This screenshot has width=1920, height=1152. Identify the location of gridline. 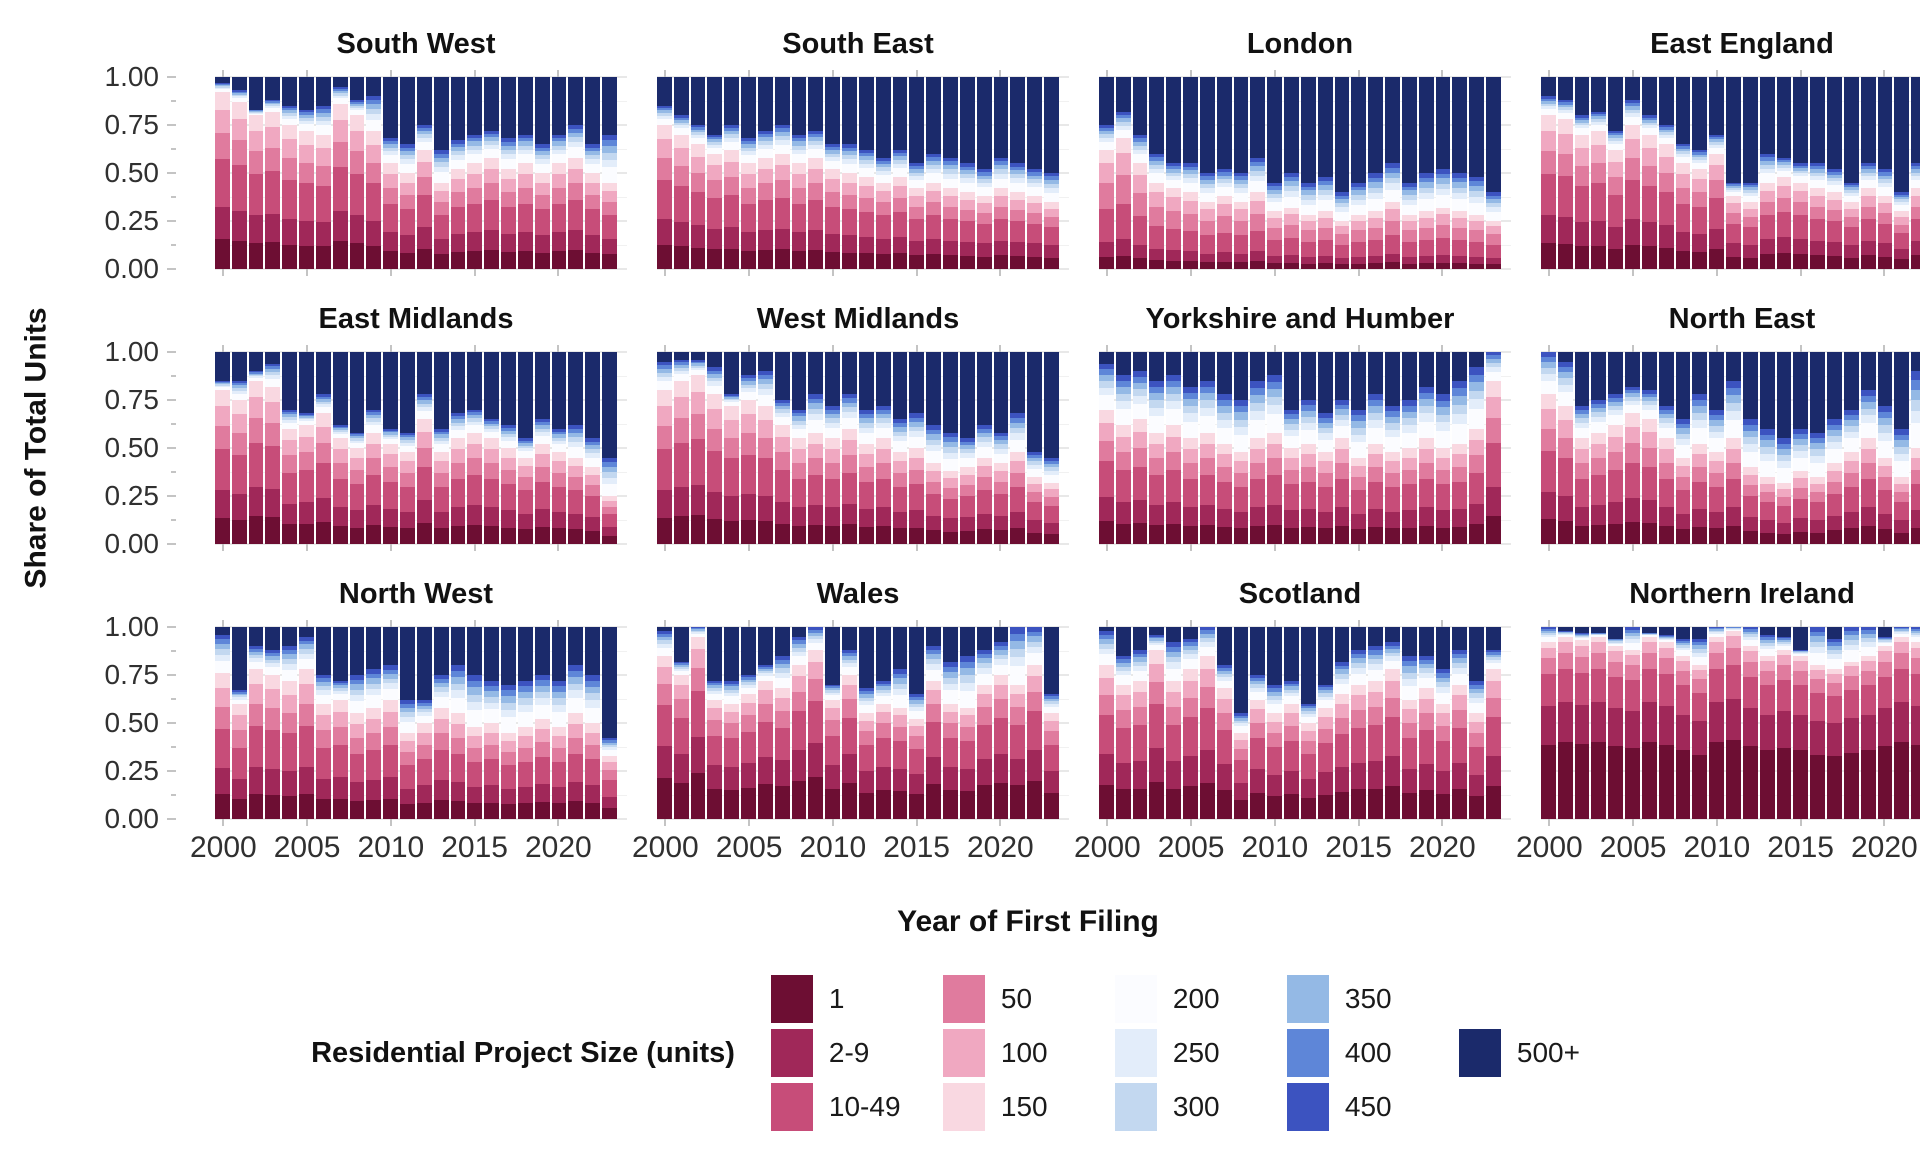
(1730, 627).